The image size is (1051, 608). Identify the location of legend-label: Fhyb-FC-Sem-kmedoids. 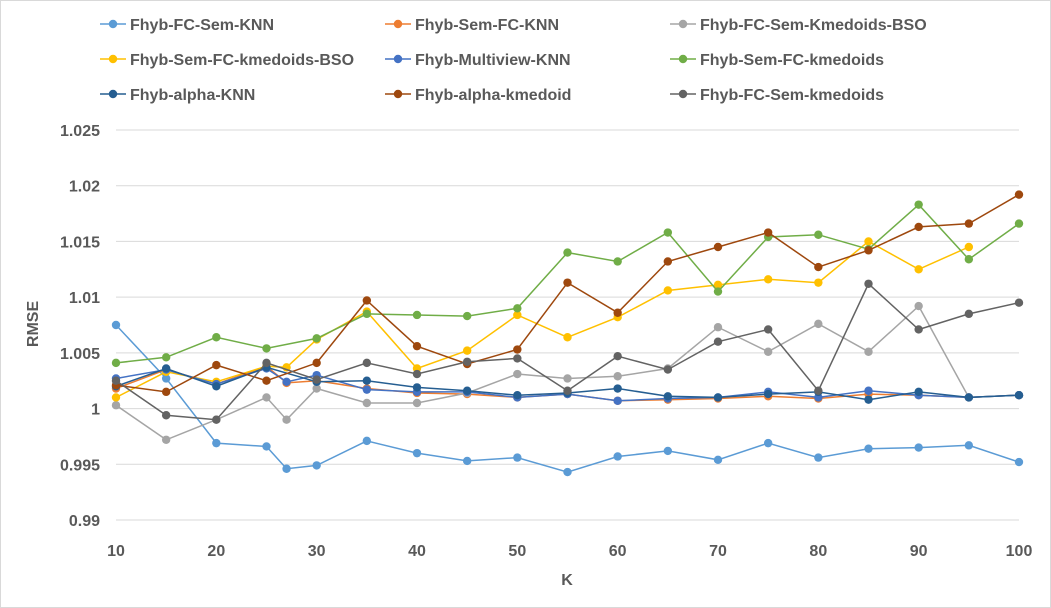
(792, 95).